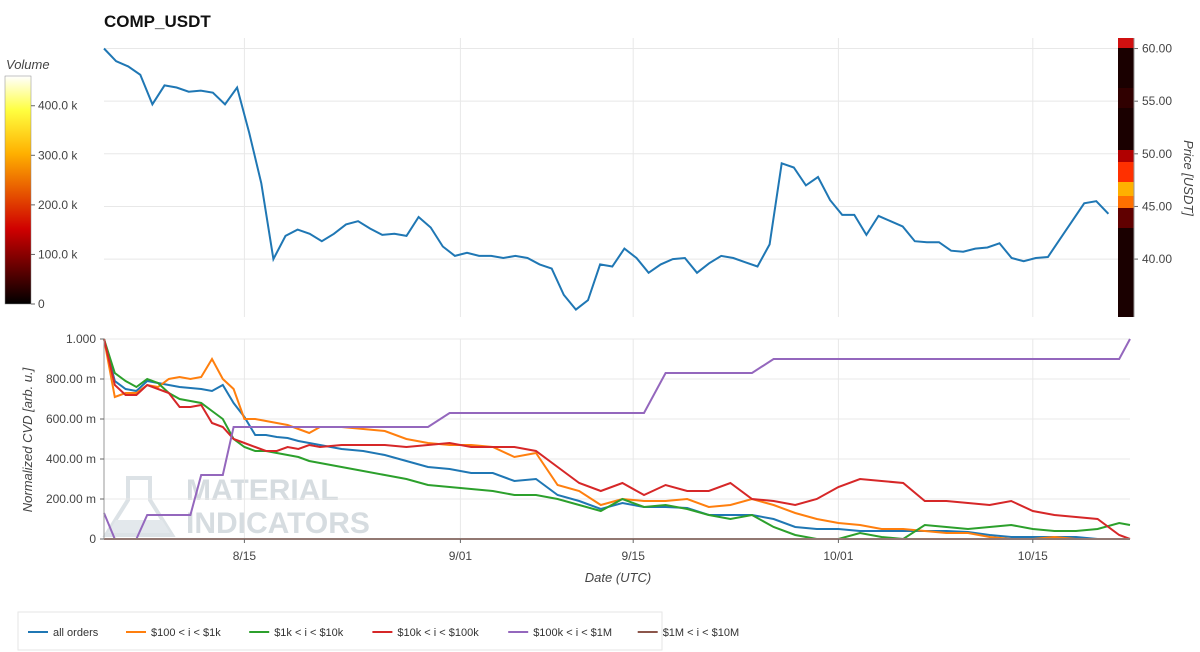 The image size is (1200, 652). What do you see at coordinates (71, 459) in the screenshot?
I see `cvd-tick-label: 400.00 m` at bounding box center [71, 459].